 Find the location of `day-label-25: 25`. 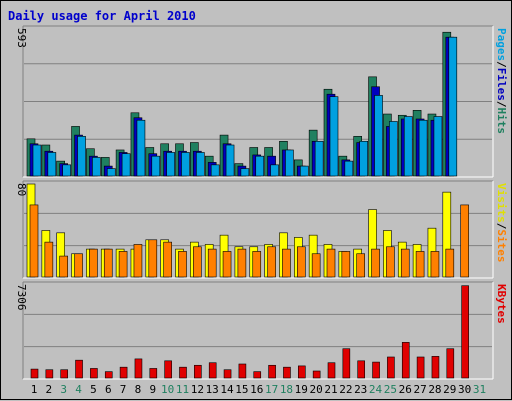

day-label-25: 25 is located at coordinates (390, 389).